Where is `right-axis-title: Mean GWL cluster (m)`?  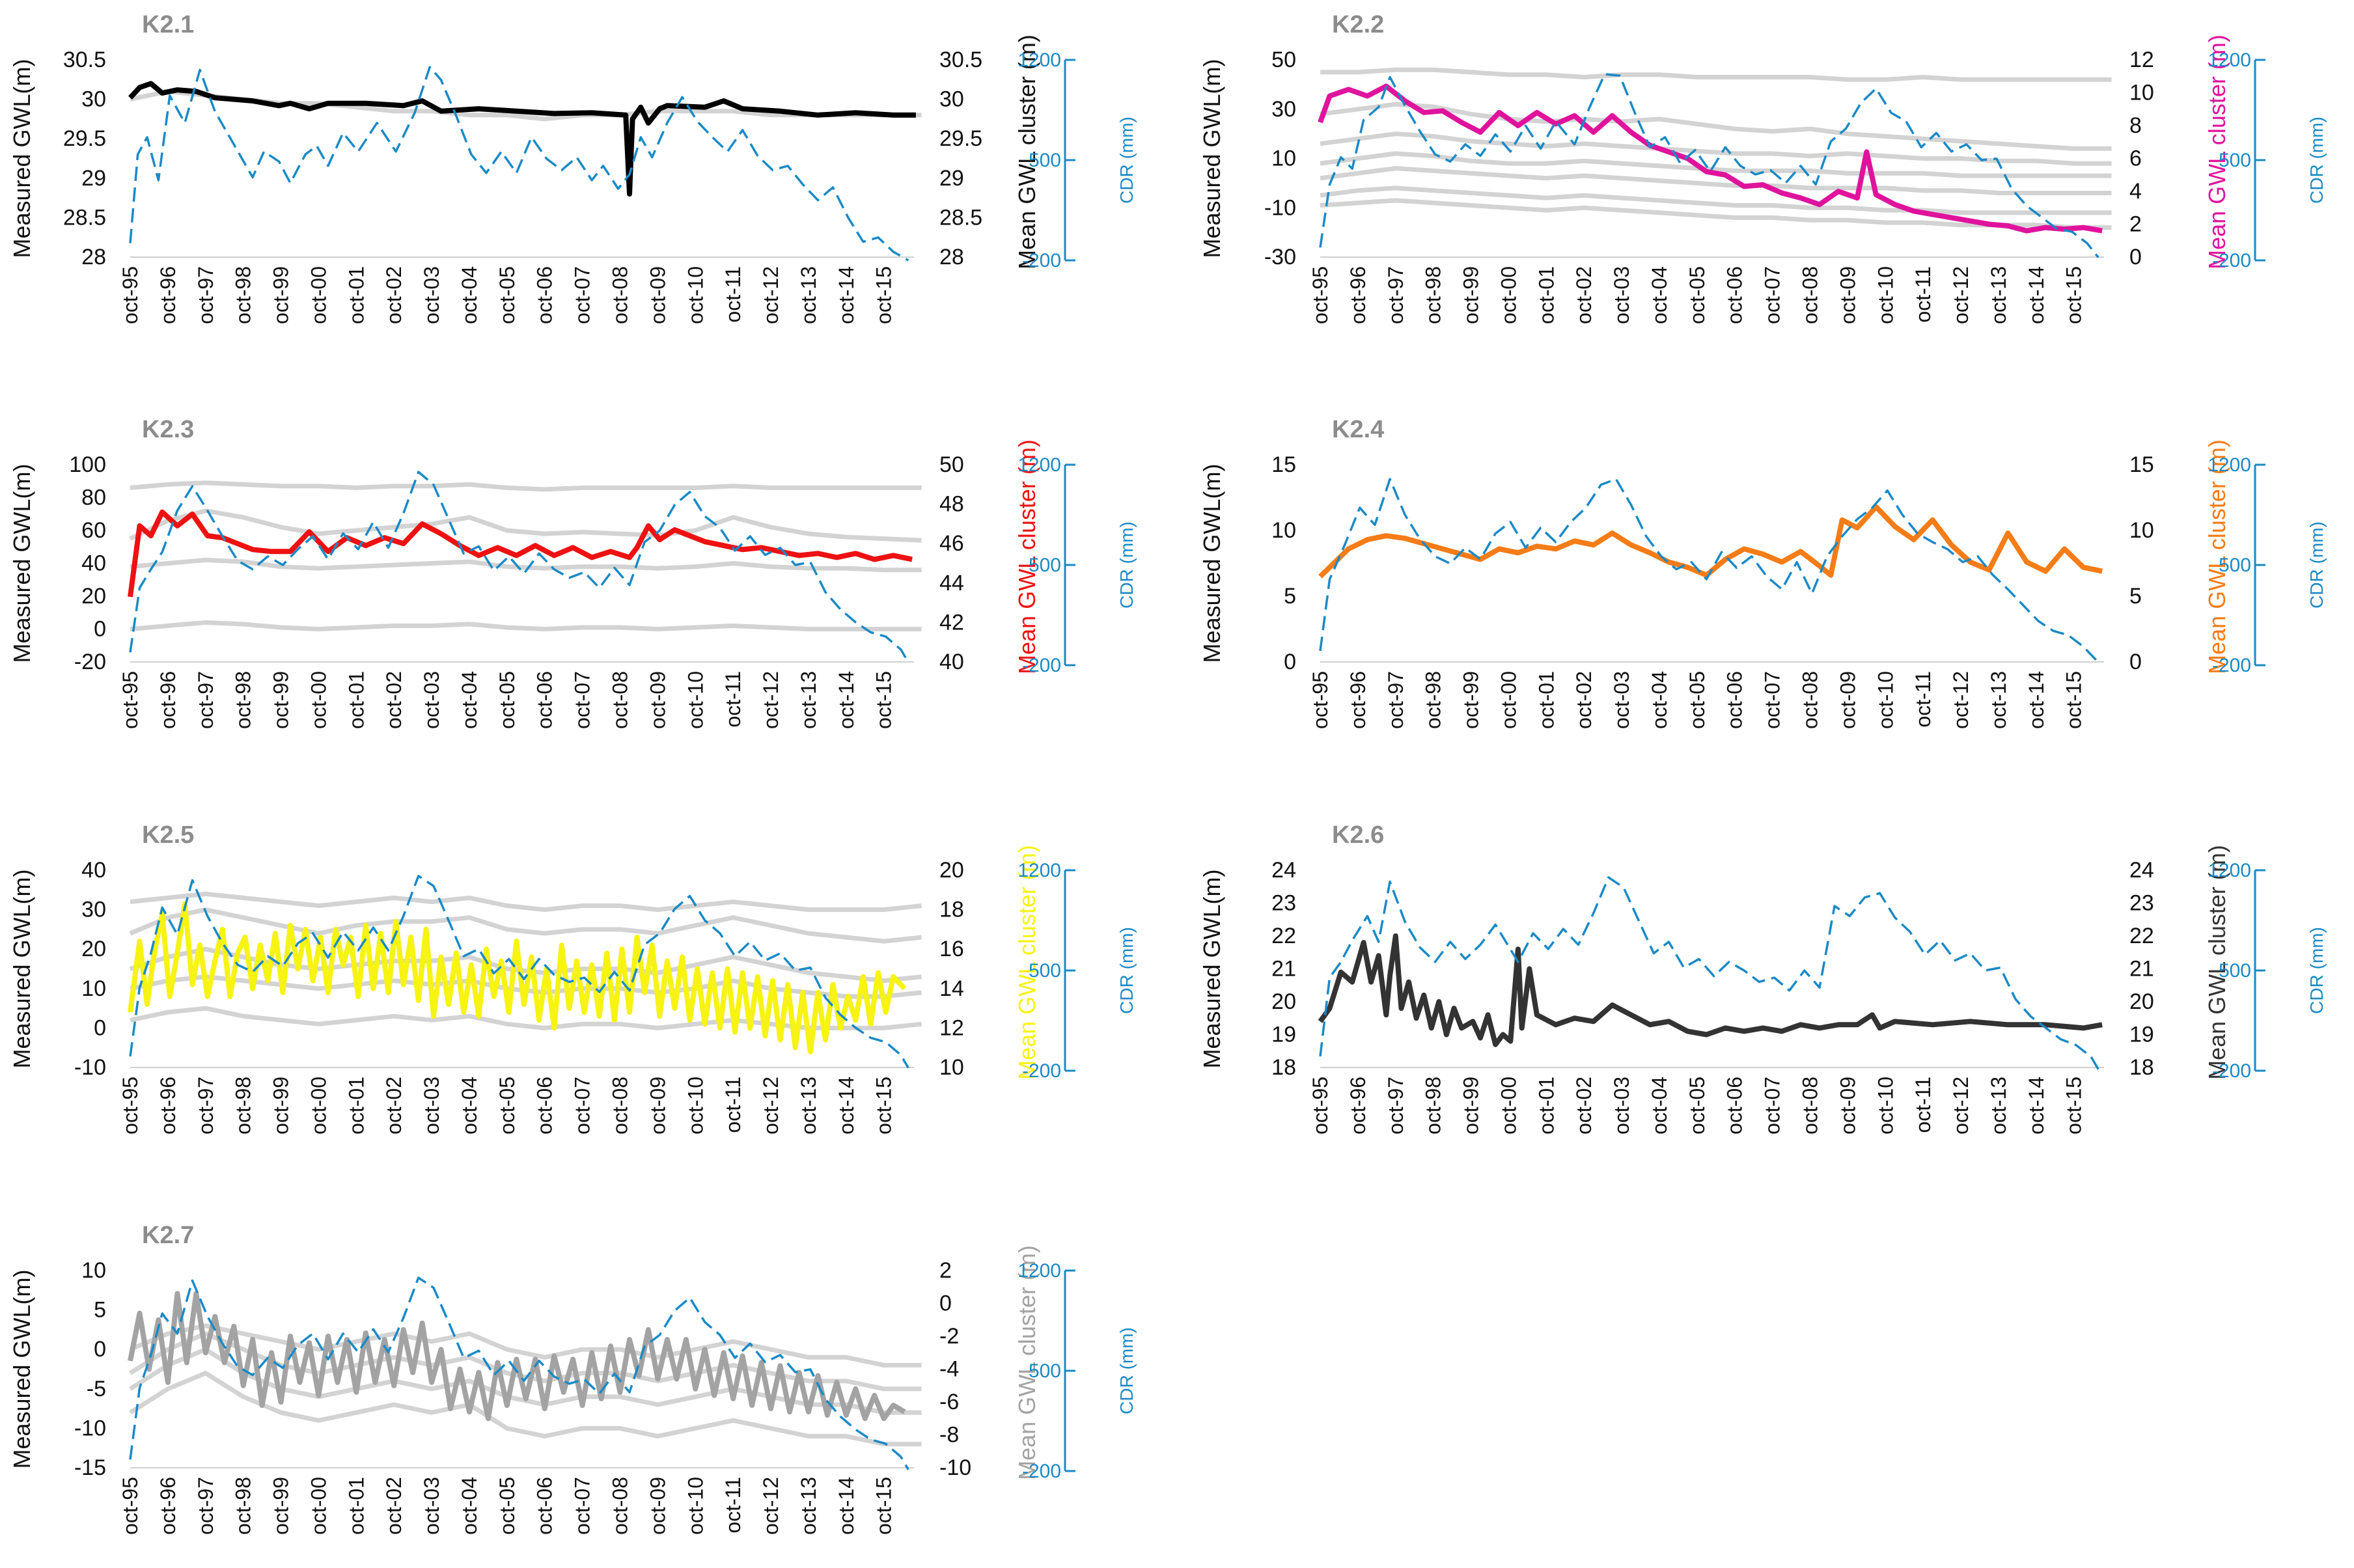
right-axis-title: Mean GWL cluster (m) is located at coordinates (1027, 1362).